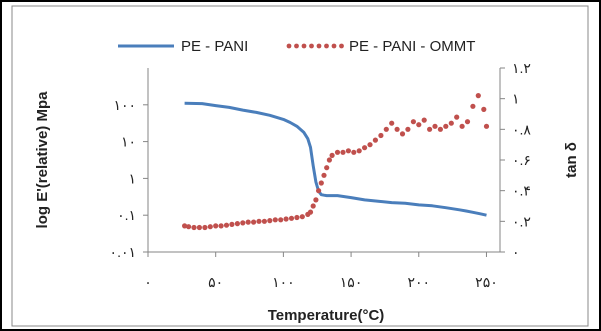  What do you see at coordinates (124, 105) in the screenshot?
I see `y-left-tick-label: ۱۰۰` at bounding box center [124, 105].